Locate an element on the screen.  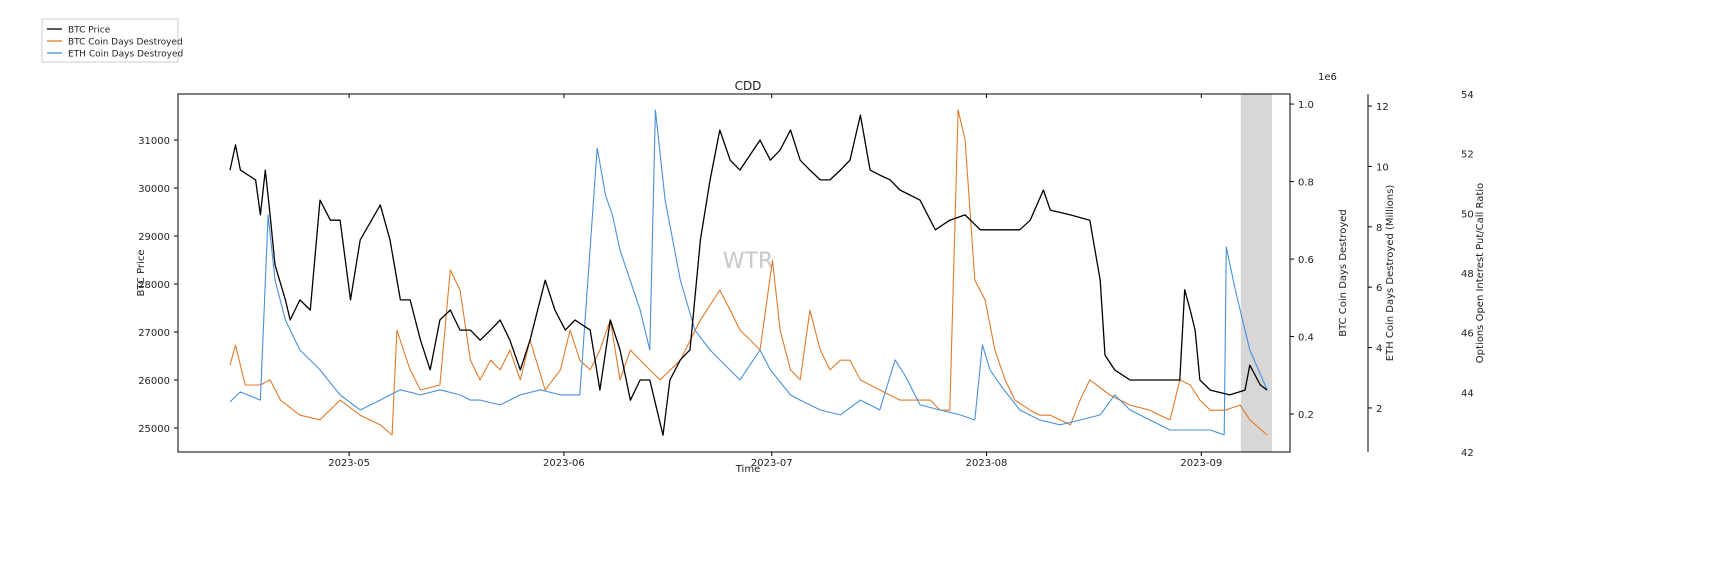
btc-cdd-offset-label: 1e6 is located at coordinates (1327, 77).